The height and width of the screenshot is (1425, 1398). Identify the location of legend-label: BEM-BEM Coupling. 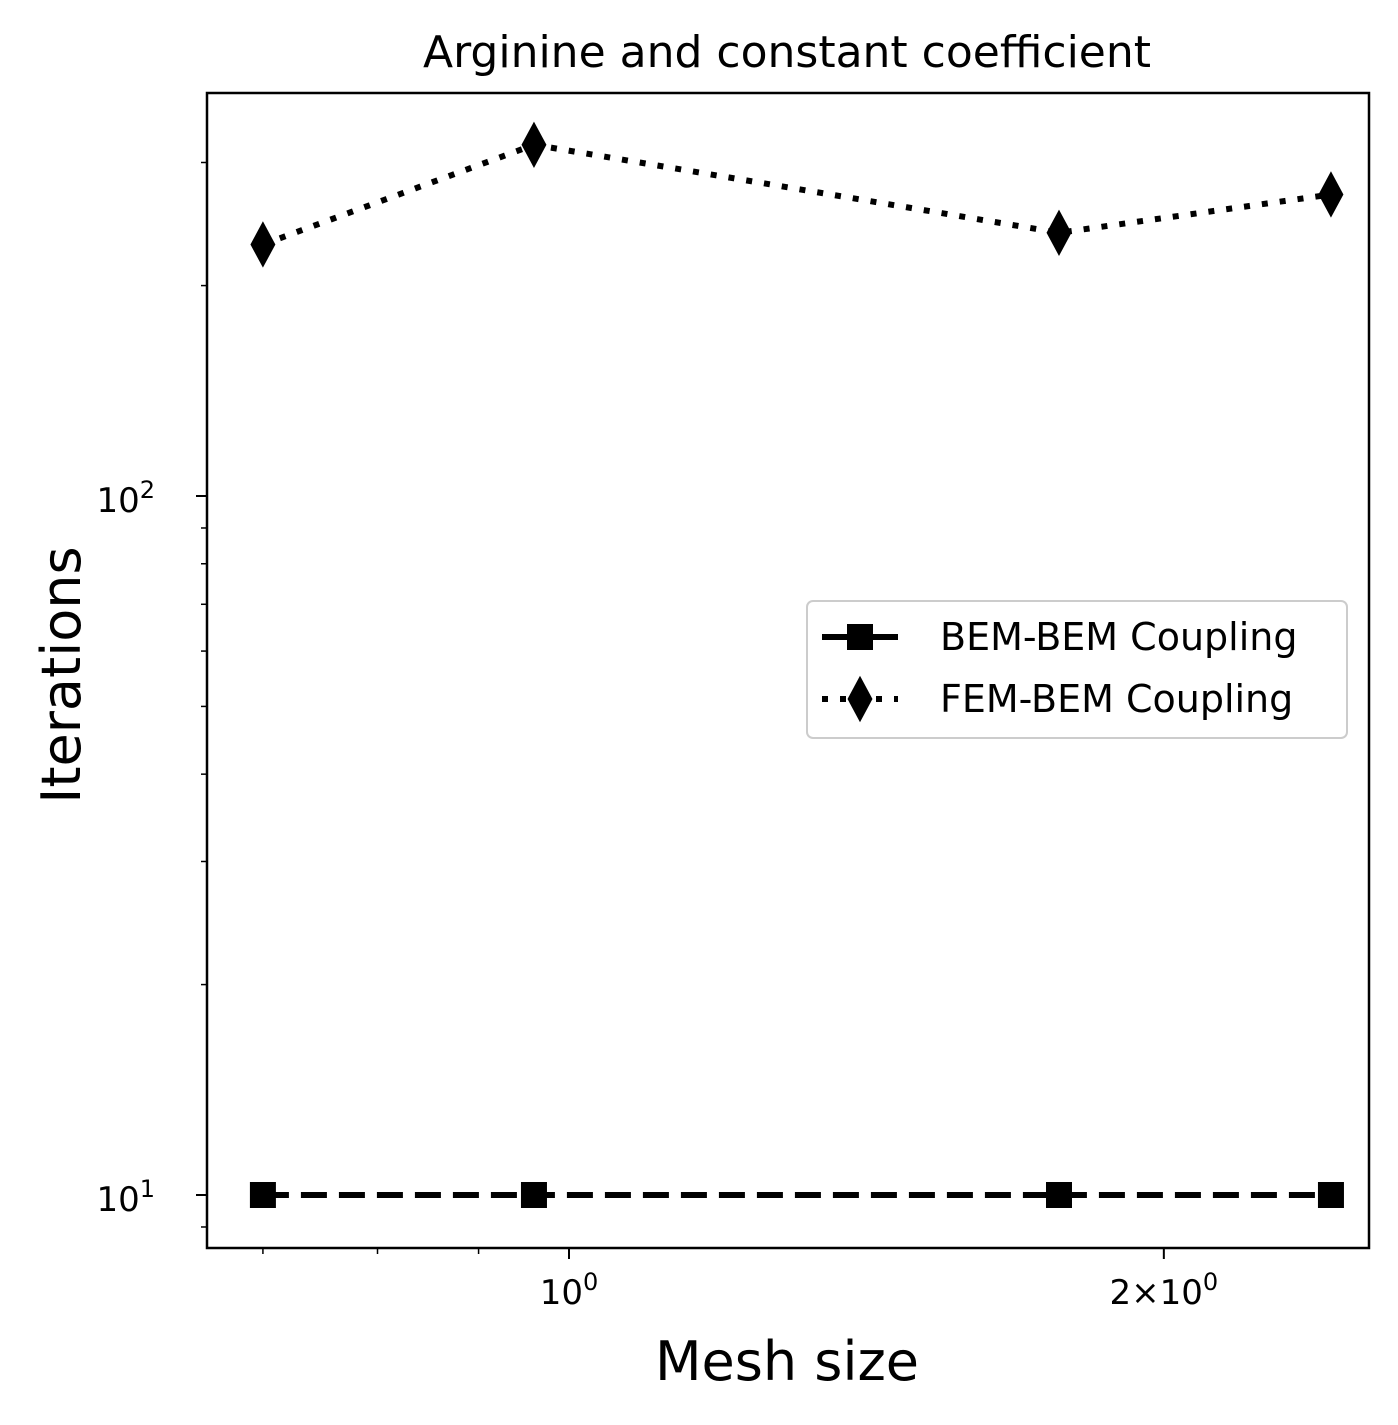
(1118, 637).